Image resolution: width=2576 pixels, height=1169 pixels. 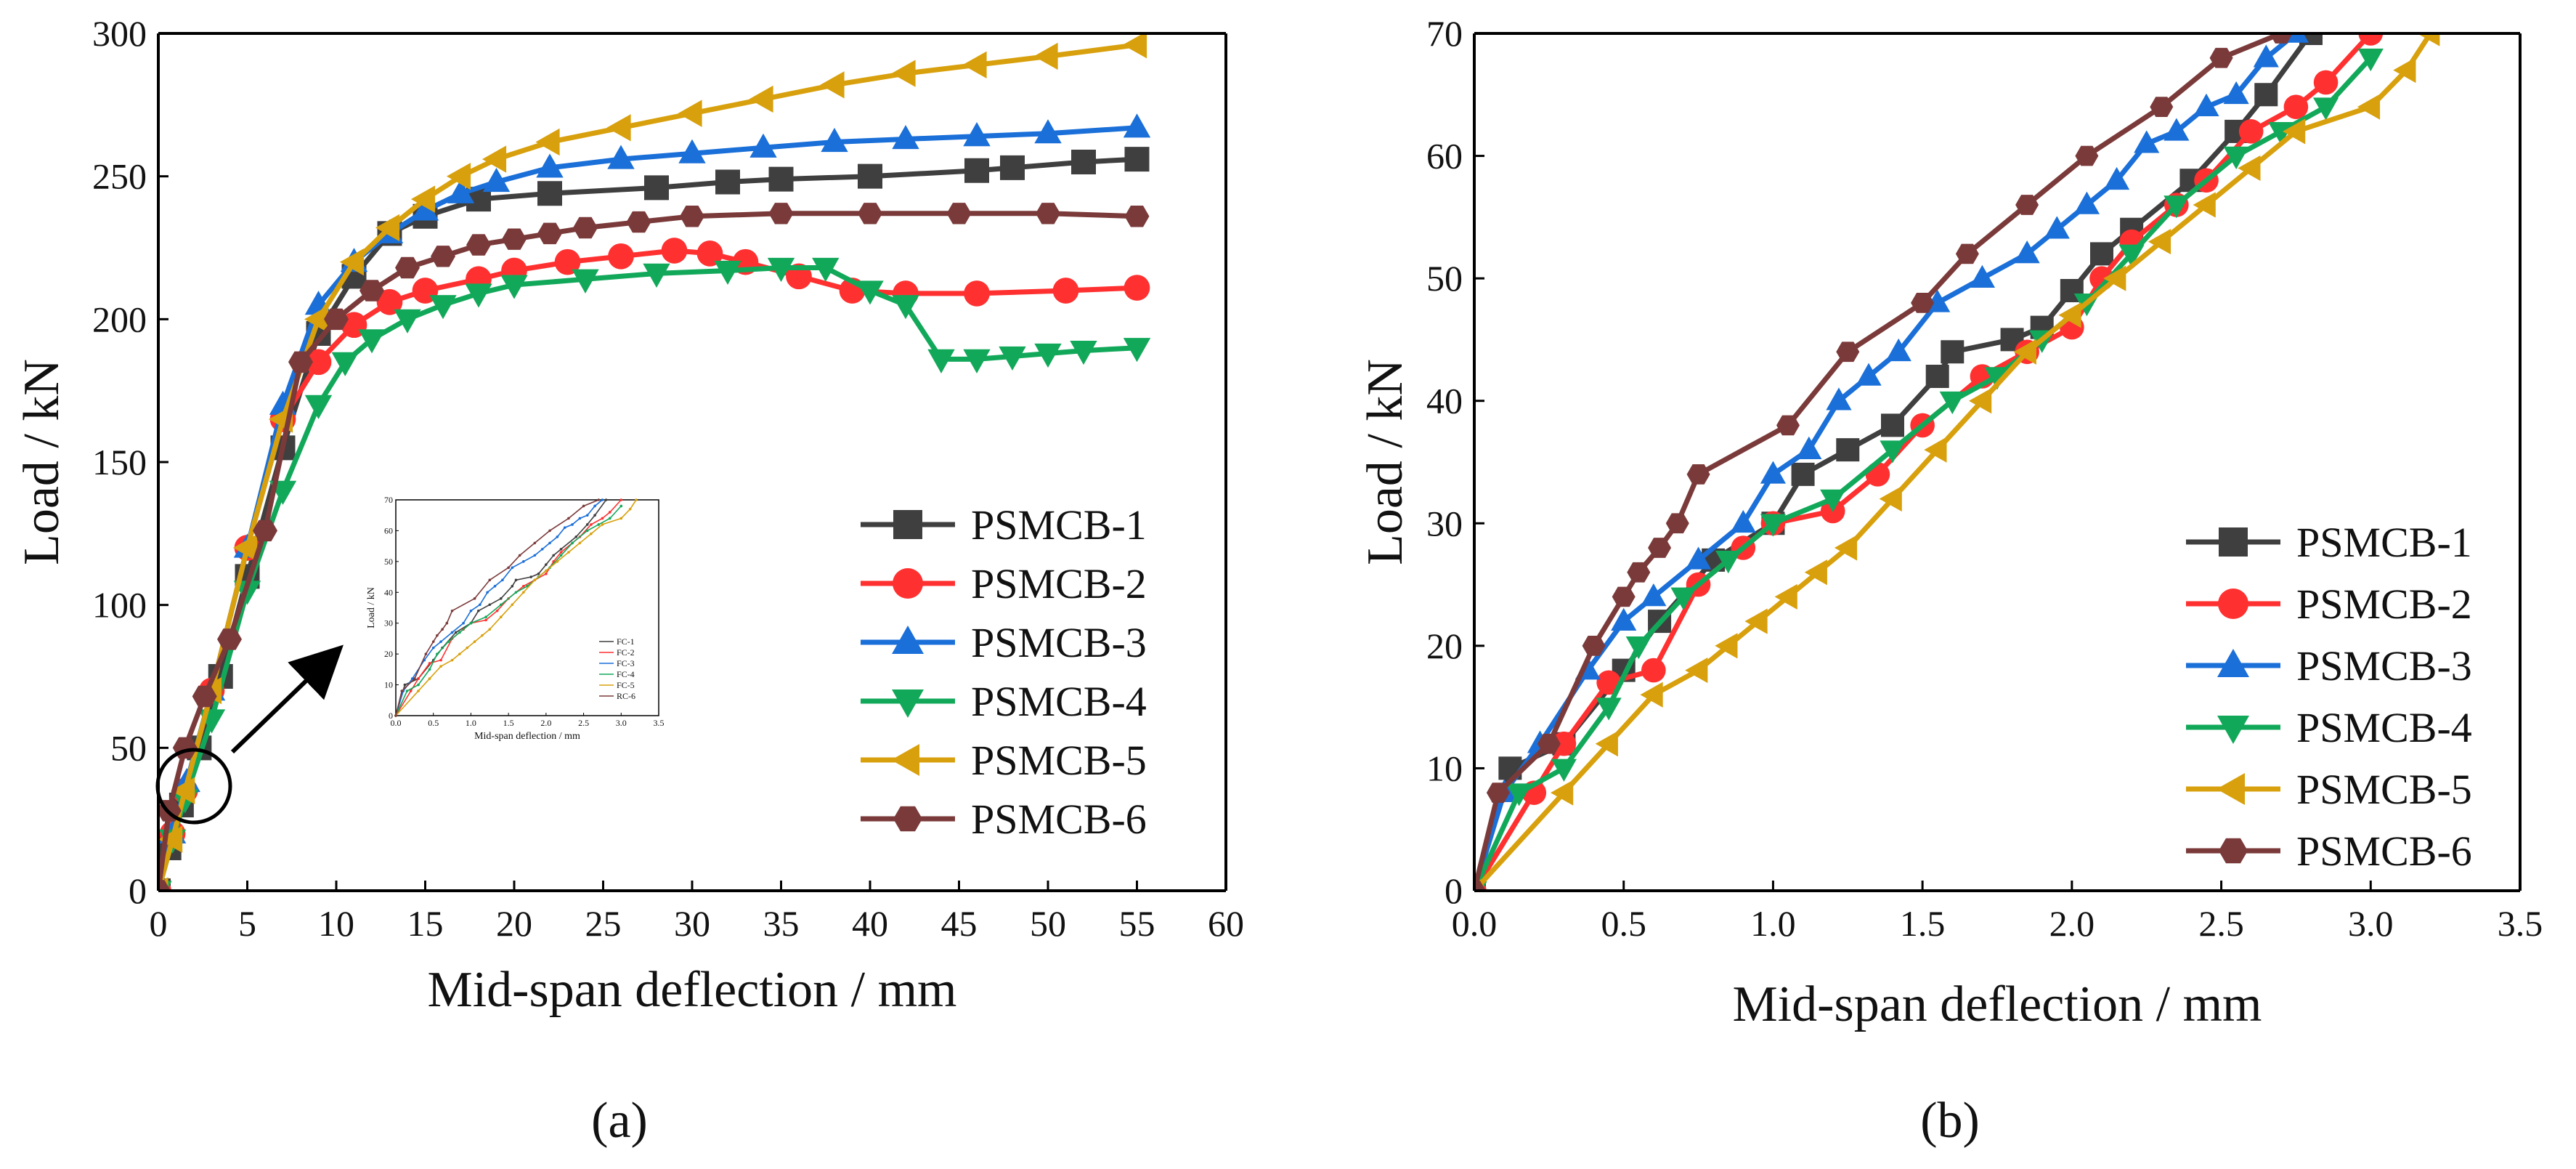 I want to click on panel-a-legend-swatch-marker, so click(x=905, y=760).